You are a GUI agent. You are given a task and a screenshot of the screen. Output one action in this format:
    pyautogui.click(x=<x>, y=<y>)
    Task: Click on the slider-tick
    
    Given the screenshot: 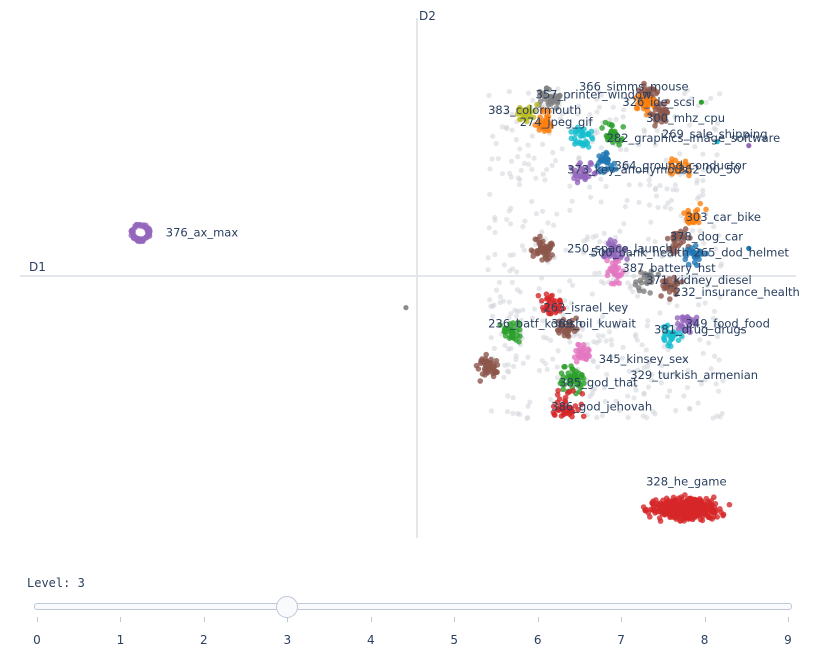 What is the action you would take?
    pyautogui.click(x=371, y=619)
    